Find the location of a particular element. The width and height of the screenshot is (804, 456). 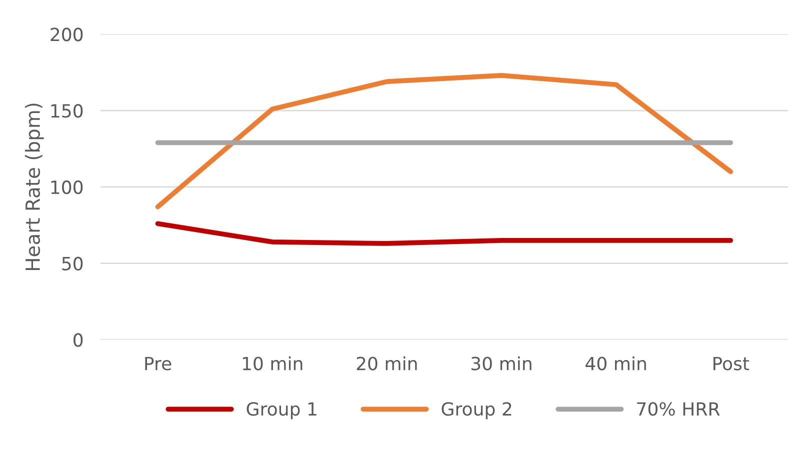

x-tick-label: 10 min is located at coordinates (272, 363).